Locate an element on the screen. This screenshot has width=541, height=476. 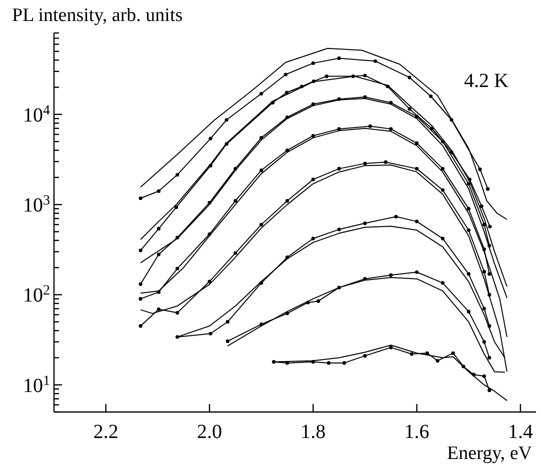
x-tick-label: 1.4 is located at coordinates (520, 432).